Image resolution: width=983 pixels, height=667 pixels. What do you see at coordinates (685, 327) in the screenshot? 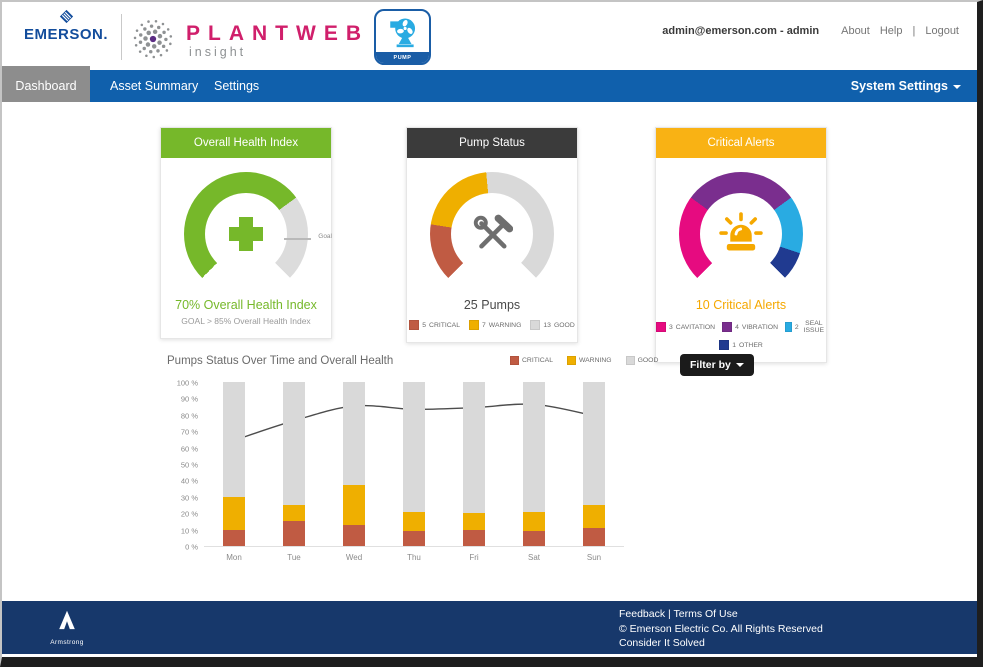
I see `alerts-legend-cavitation: 3 CAVITATION` at bounding box center [685, 327].